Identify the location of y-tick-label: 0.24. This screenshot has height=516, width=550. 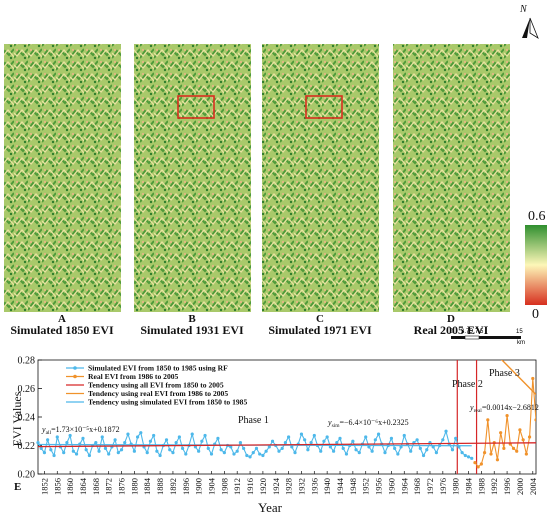
(27, 418).